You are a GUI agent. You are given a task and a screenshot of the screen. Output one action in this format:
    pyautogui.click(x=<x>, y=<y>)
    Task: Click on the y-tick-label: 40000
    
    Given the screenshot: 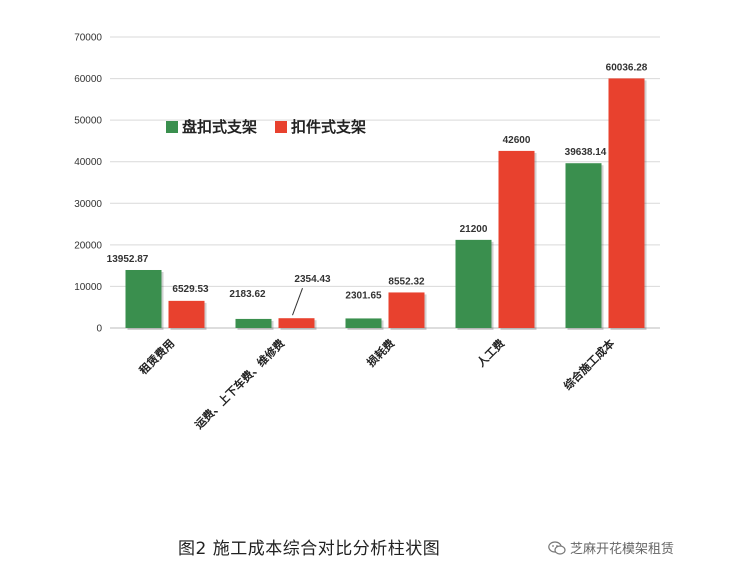 What is the action you would take?
    pyautogui.click(x=88, y=162)
    